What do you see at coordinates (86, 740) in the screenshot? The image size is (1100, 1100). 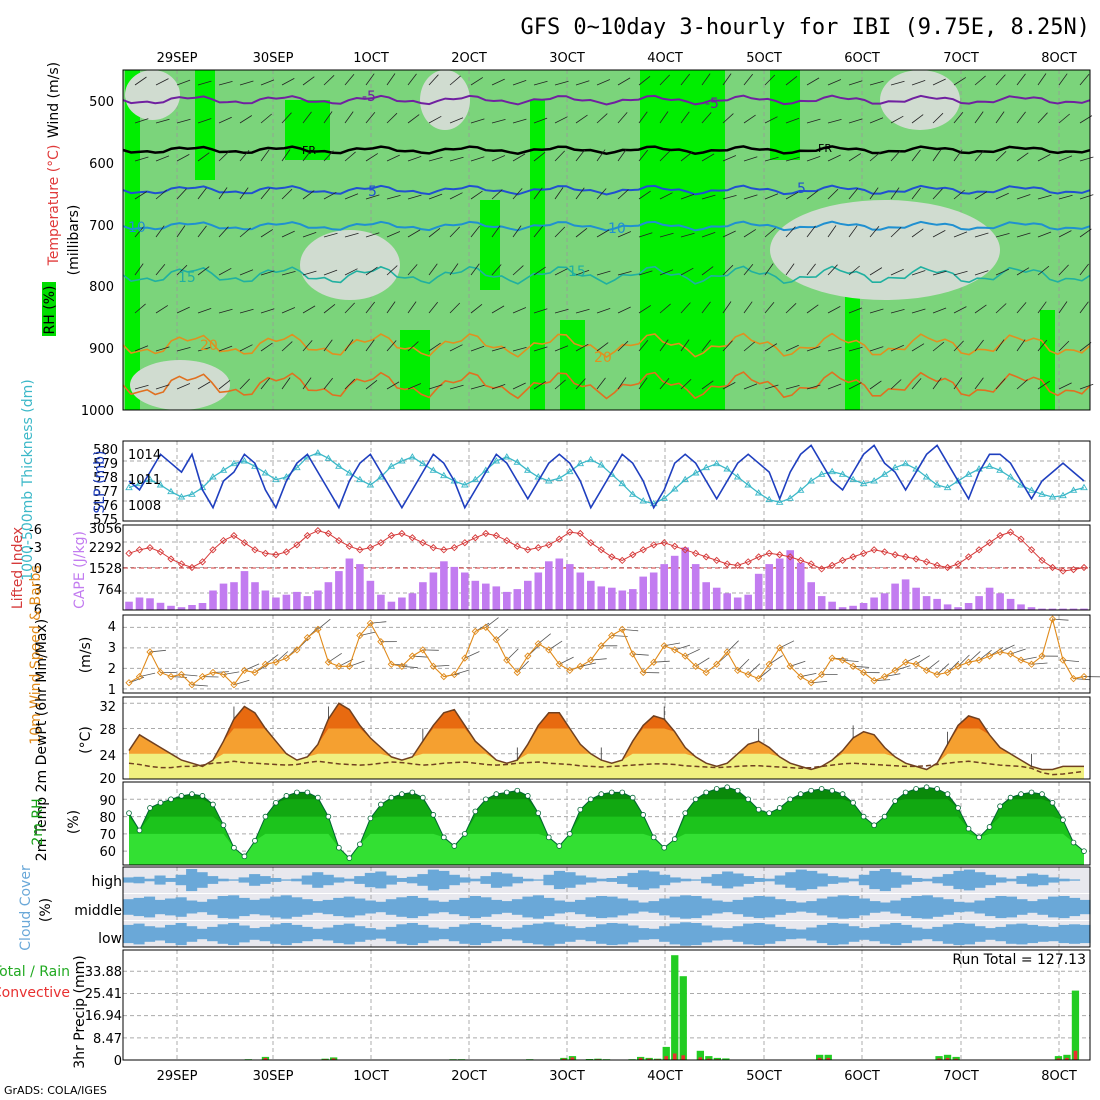 I see `temp-unit: (°C)` at bounding box center [86, 740].